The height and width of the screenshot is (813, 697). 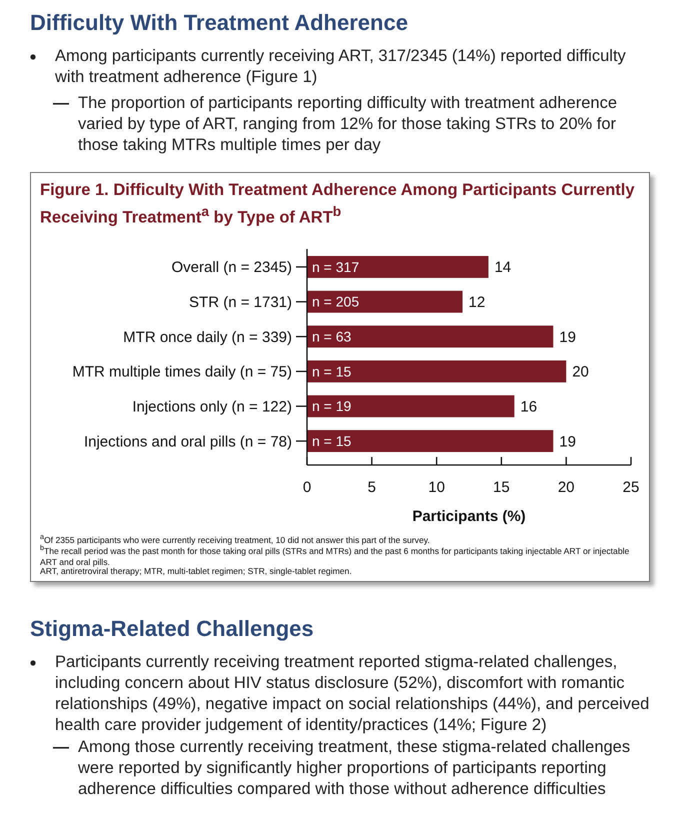 What do you see at coordinates (631, 487) in the screenshot?
I see `x-tick-label: 25` at bounding box center [631, 487].